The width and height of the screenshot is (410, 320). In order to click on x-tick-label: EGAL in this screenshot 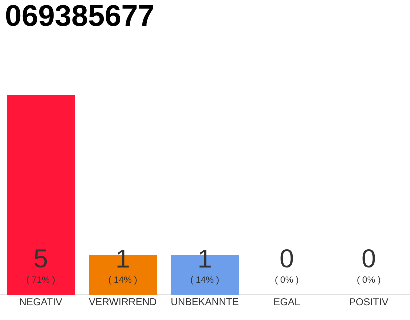, I will do `click(287, 302)`.